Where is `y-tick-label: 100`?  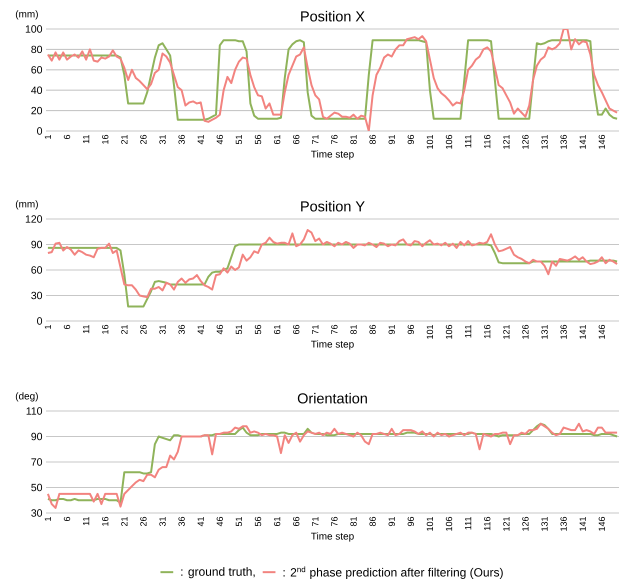 y-tick-label: 100 is located at coordinates (34, 29).